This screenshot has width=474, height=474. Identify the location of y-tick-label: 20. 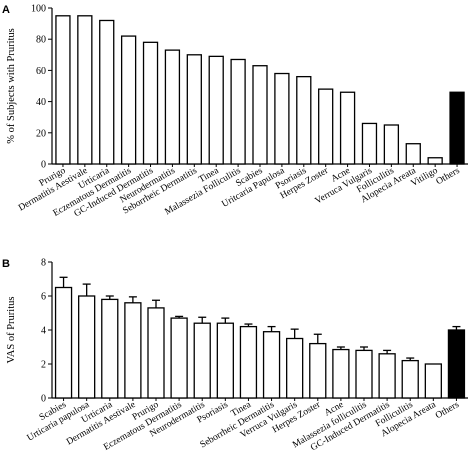
(41, 133).